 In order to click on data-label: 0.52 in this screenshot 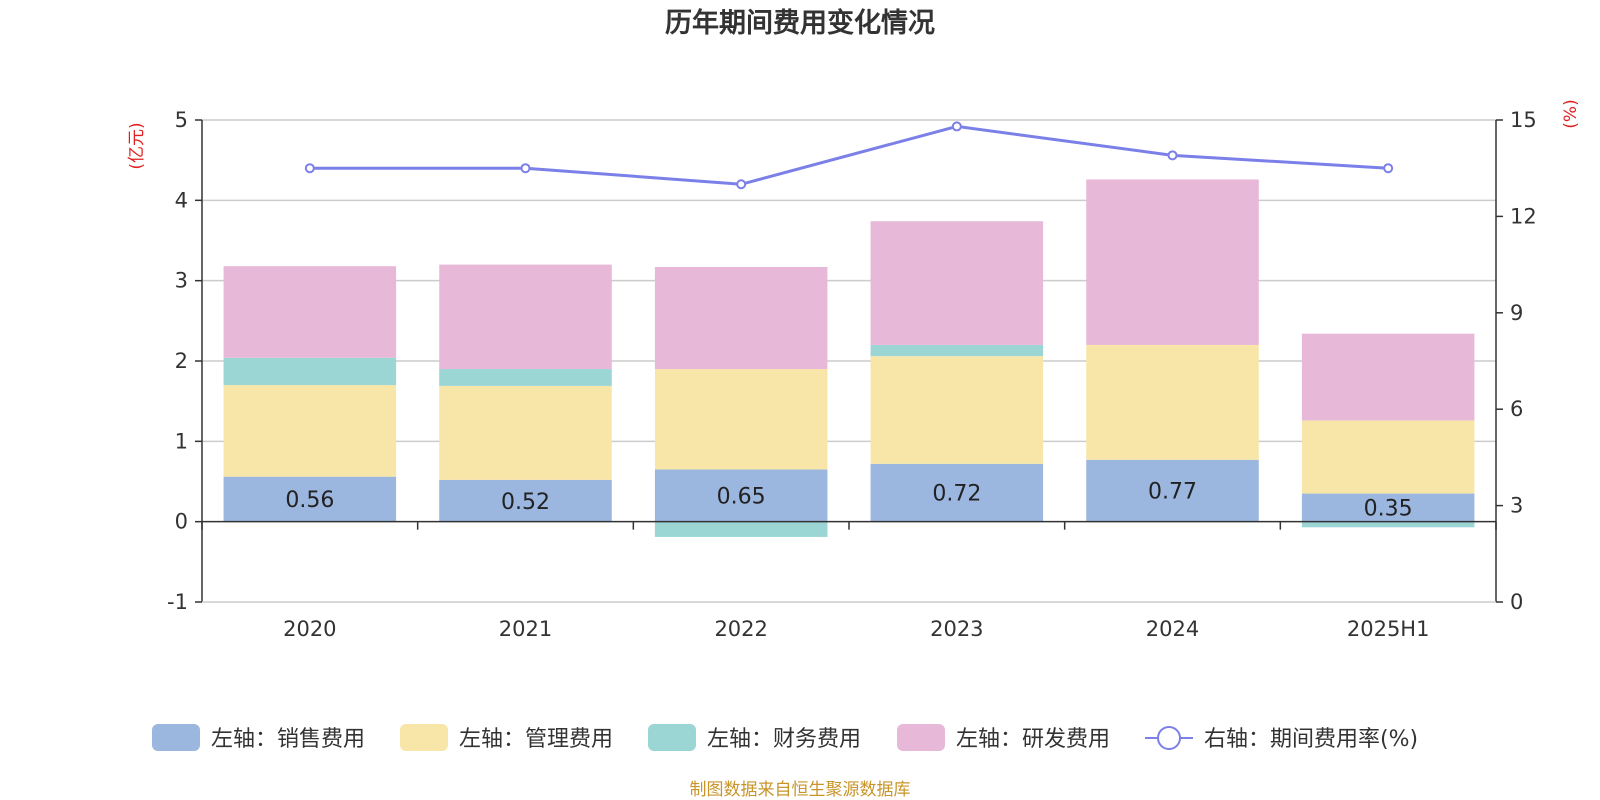, I will do `click(525, 502)`.